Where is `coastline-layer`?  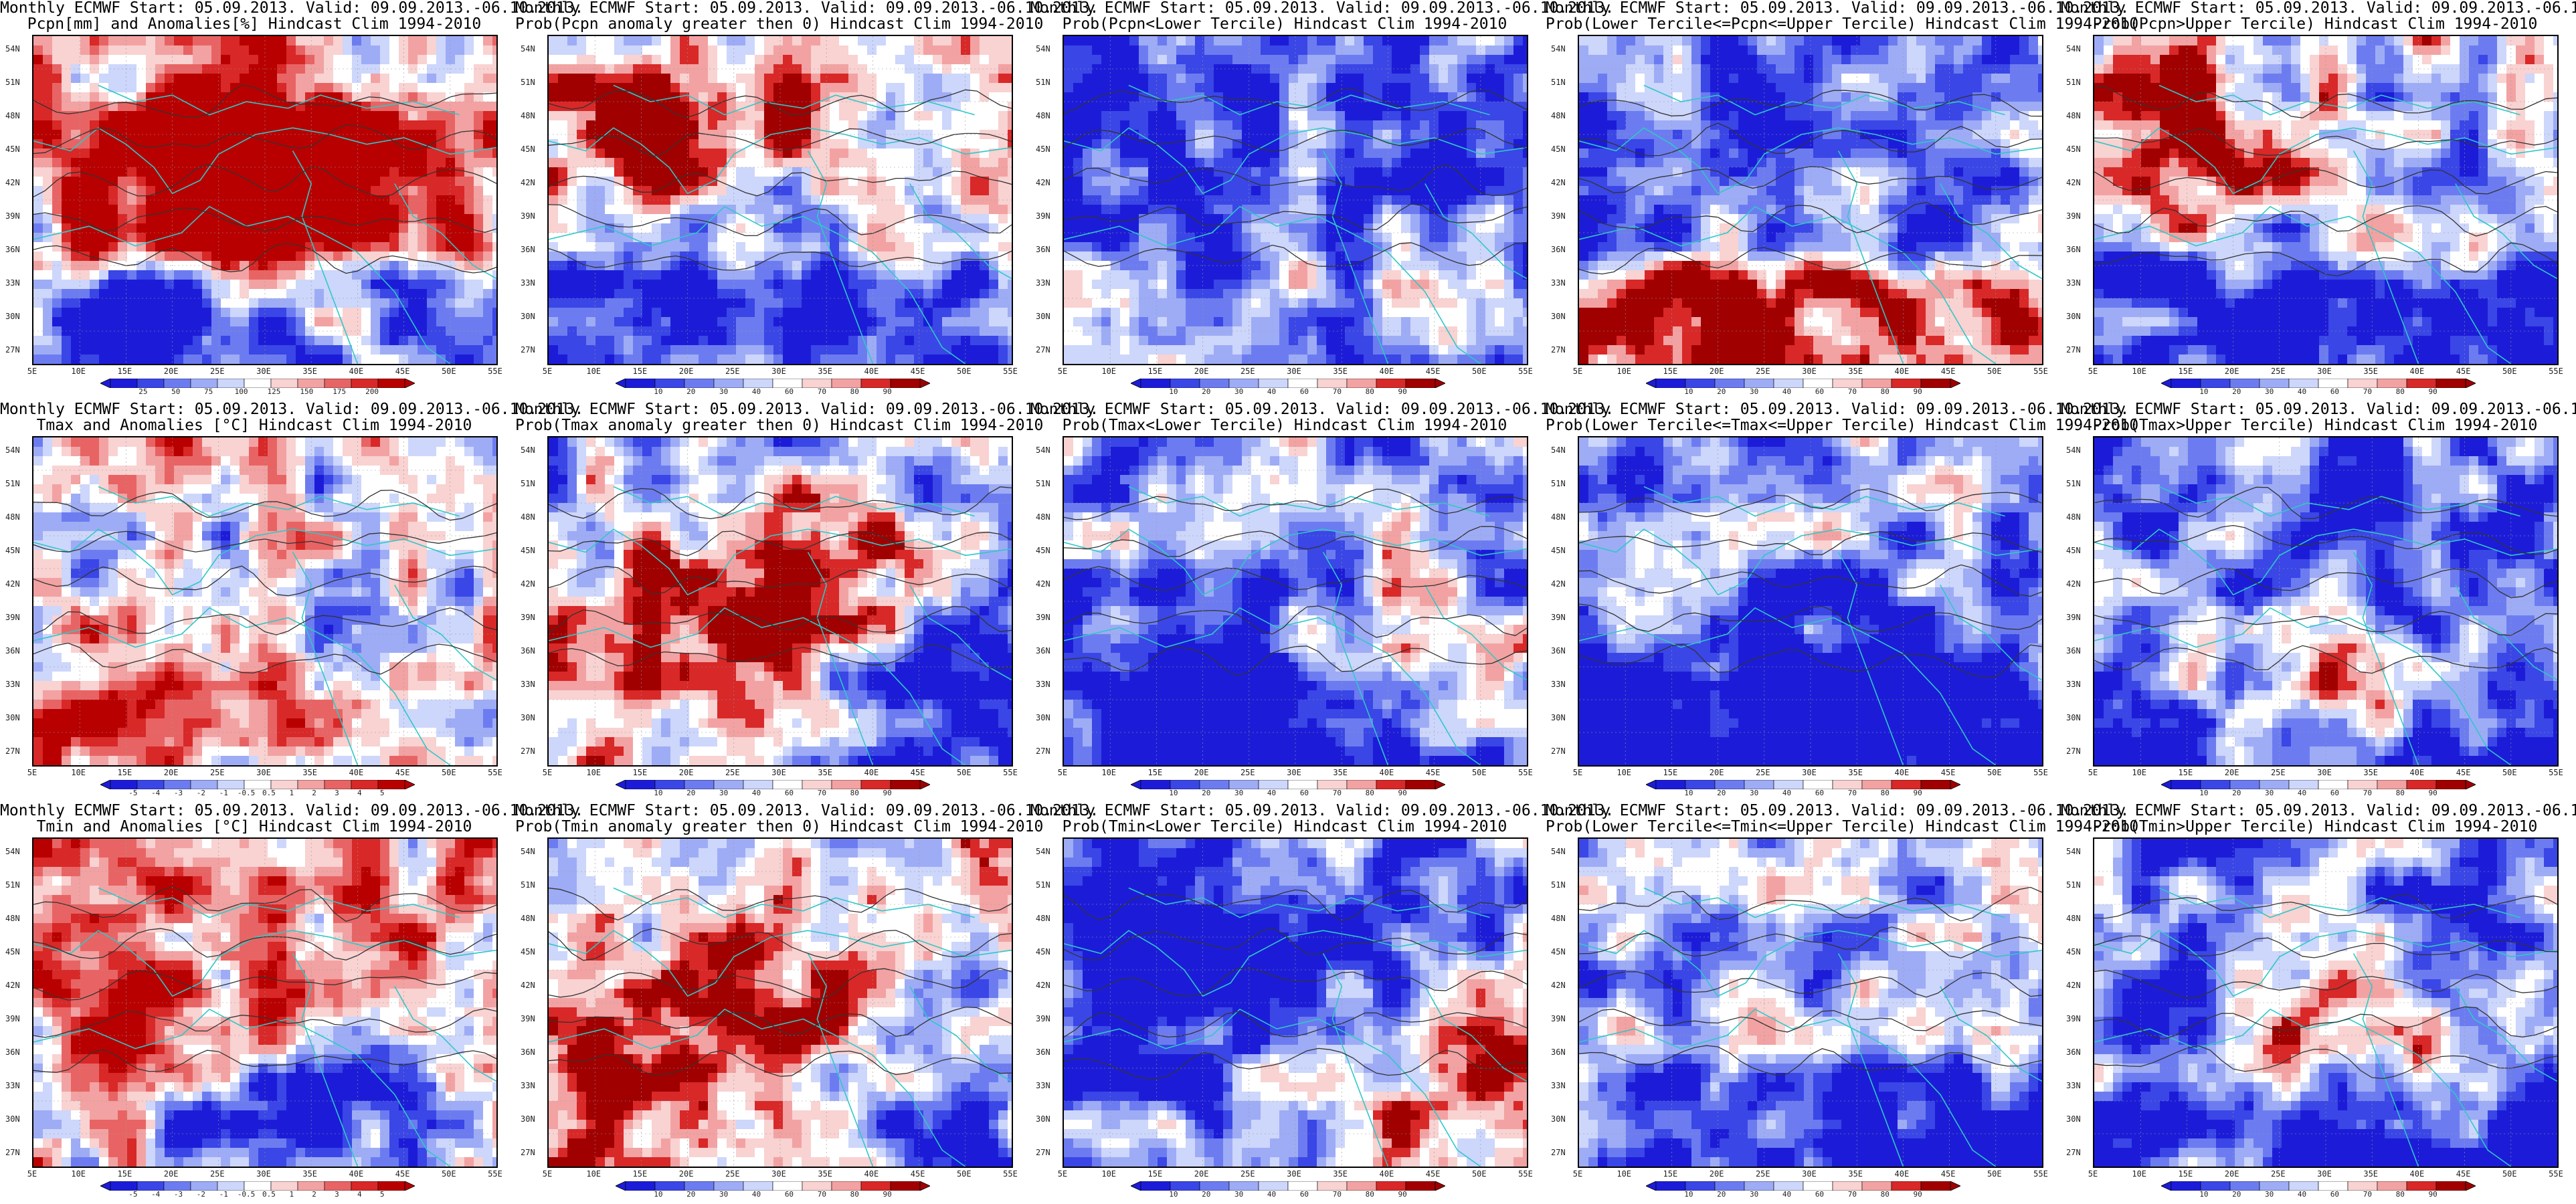 coastline-layer is located at coordinates (2325, 1027).